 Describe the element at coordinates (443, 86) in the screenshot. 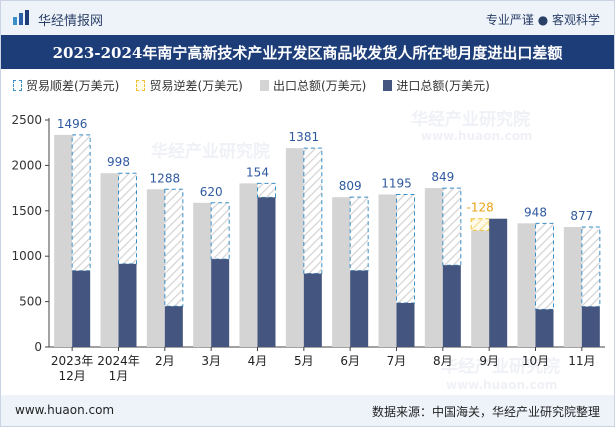

I see `legend-label-import: 进口总额(万美元)` at that location.